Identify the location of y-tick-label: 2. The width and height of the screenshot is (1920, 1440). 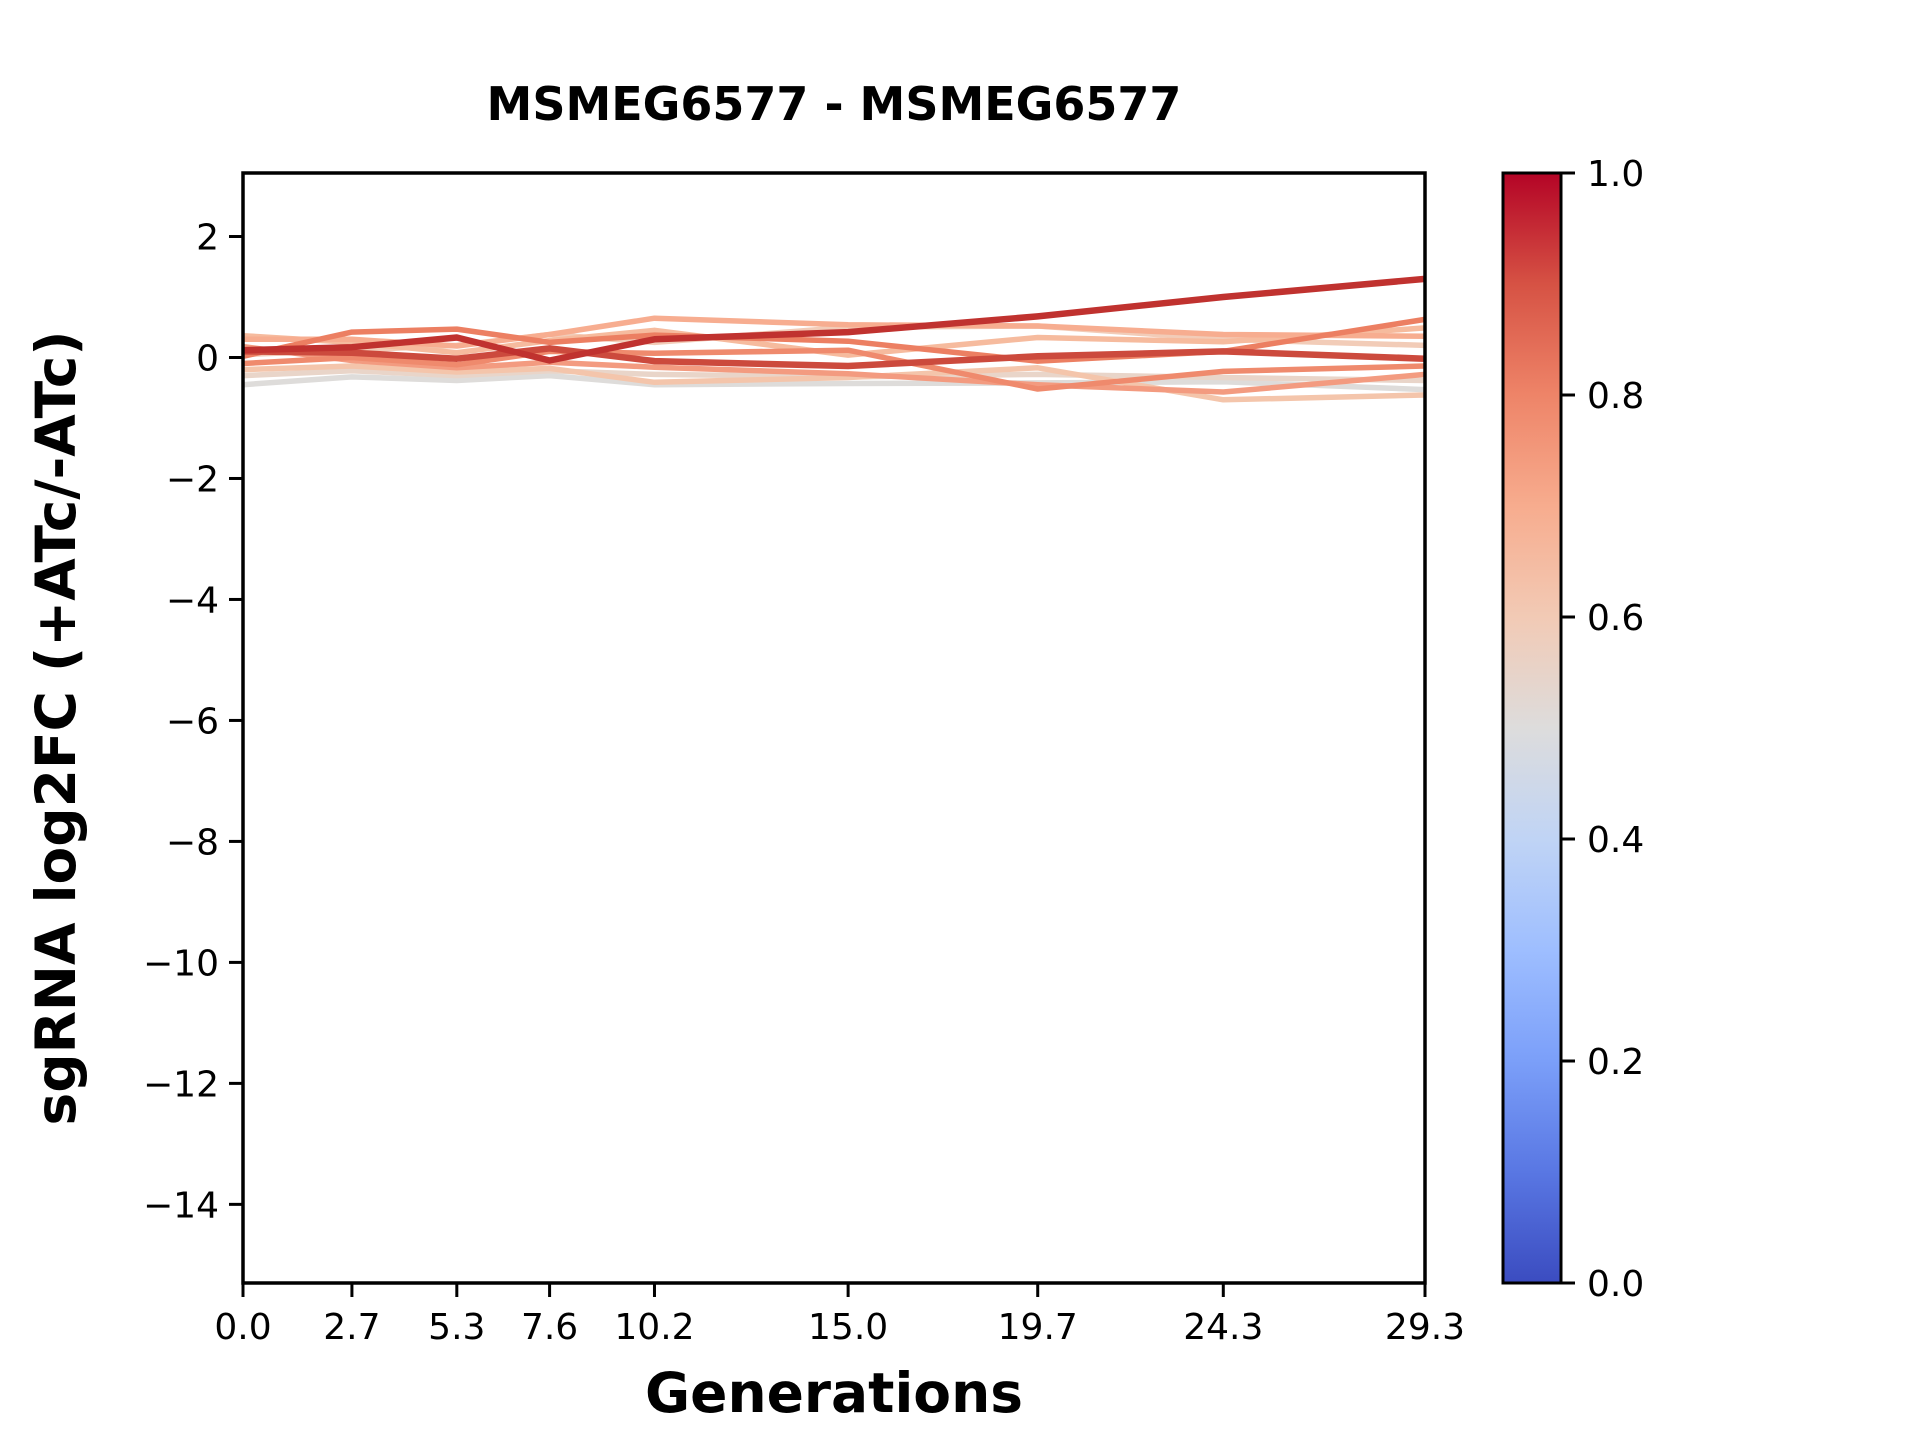
(207, 238).